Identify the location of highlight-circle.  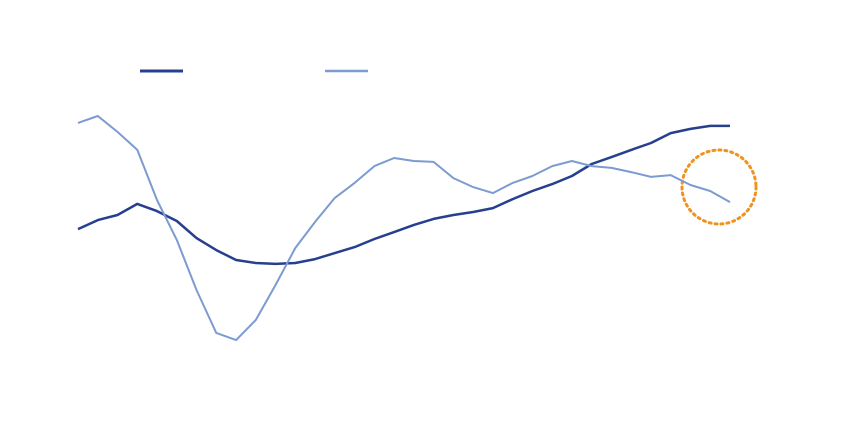
(719, 187).